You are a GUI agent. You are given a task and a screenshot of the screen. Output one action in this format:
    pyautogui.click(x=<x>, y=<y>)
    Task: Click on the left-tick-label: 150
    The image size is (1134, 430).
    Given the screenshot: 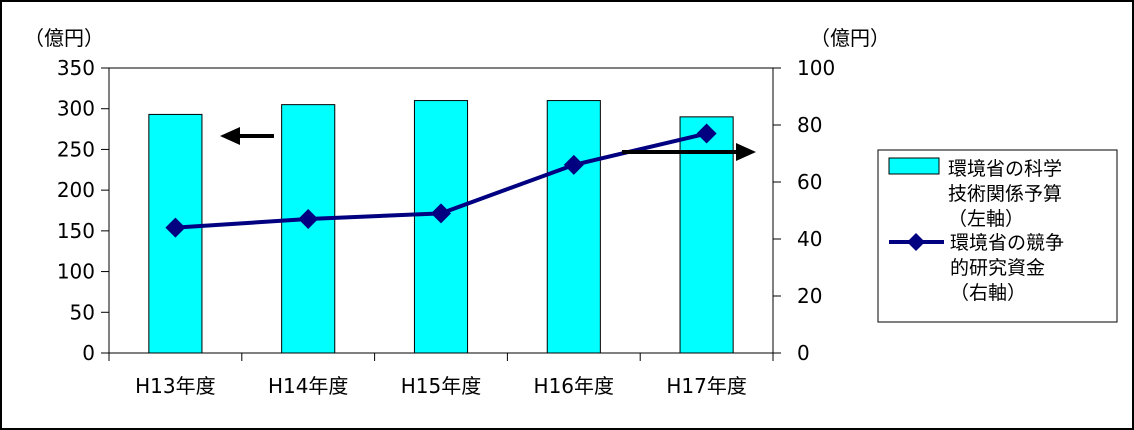 What is the action you would take?
    pyautogui.click(x=76, y=231)
    